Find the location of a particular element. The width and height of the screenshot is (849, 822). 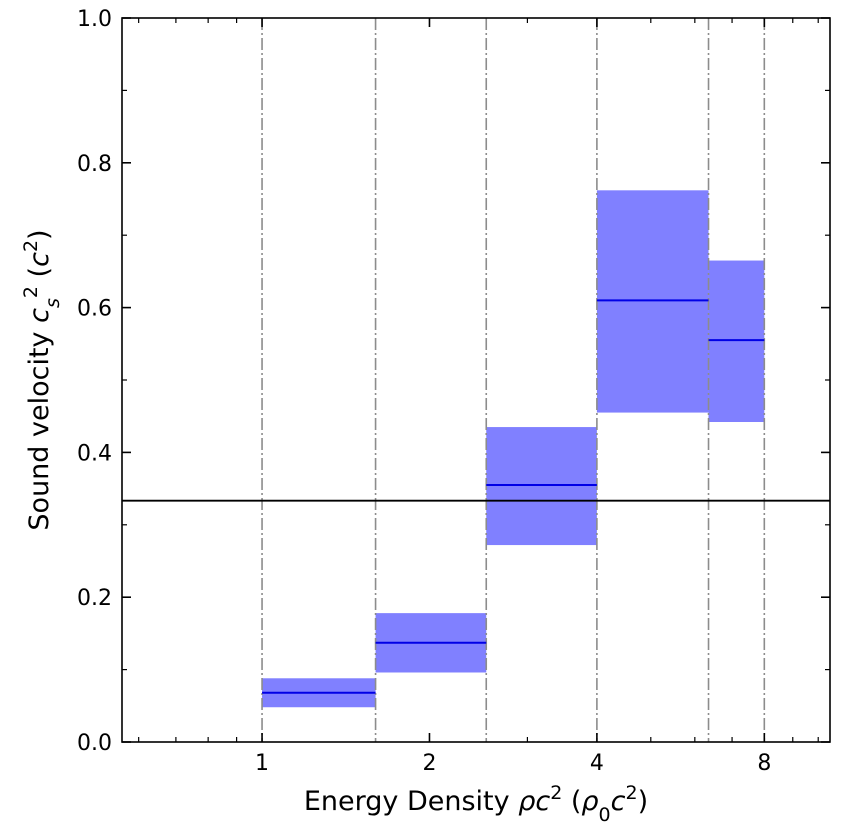

y-tick-label-3: 0.6 is located at coordinates (94, 309).